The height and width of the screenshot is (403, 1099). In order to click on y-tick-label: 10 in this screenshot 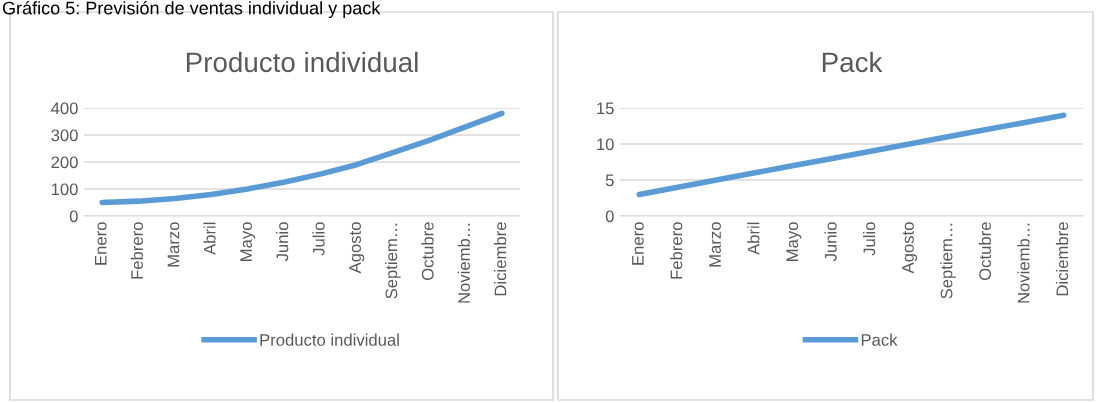, I will do `click(605, 144)`.